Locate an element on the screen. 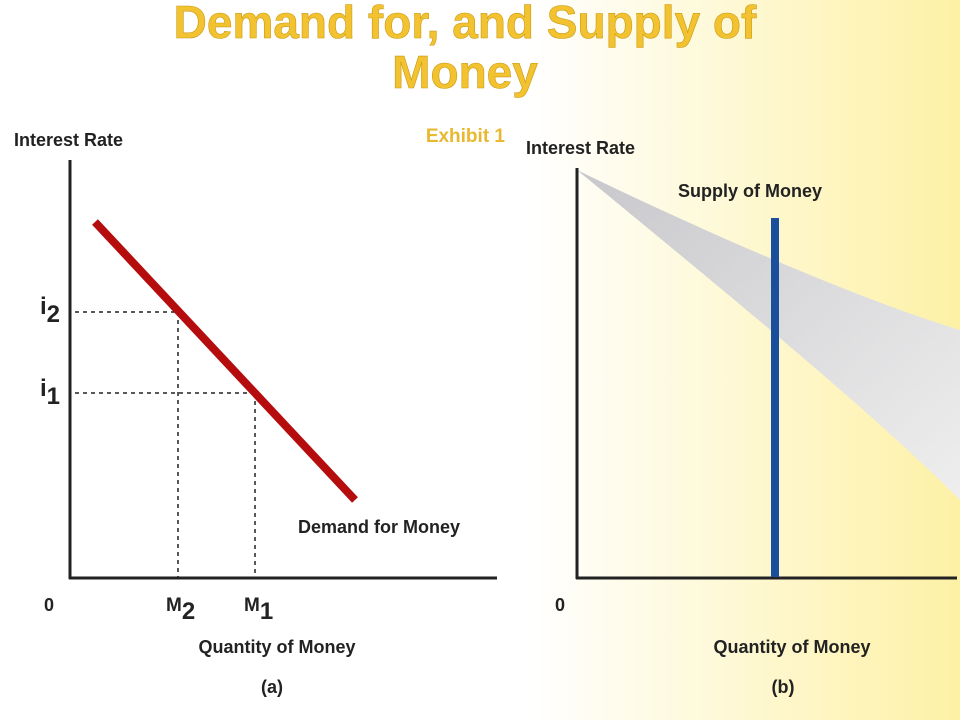  demand-curve is located at coordinates (225, 361).